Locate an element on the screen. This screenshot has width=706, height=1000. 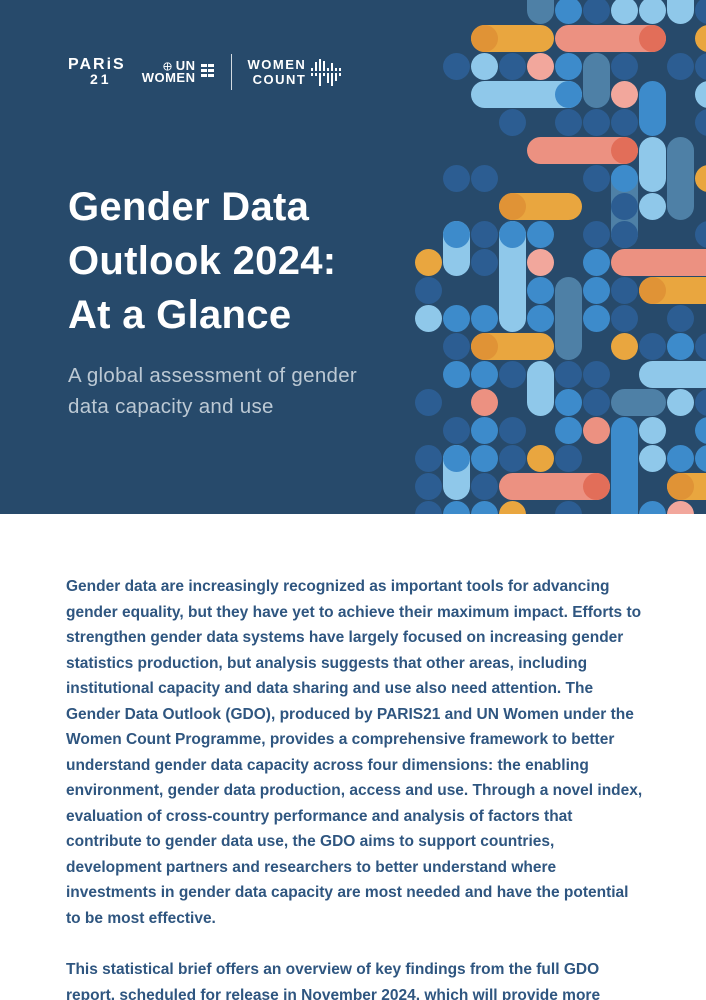
women-count-logo: WOMEN is located at coordinates (297, 72).